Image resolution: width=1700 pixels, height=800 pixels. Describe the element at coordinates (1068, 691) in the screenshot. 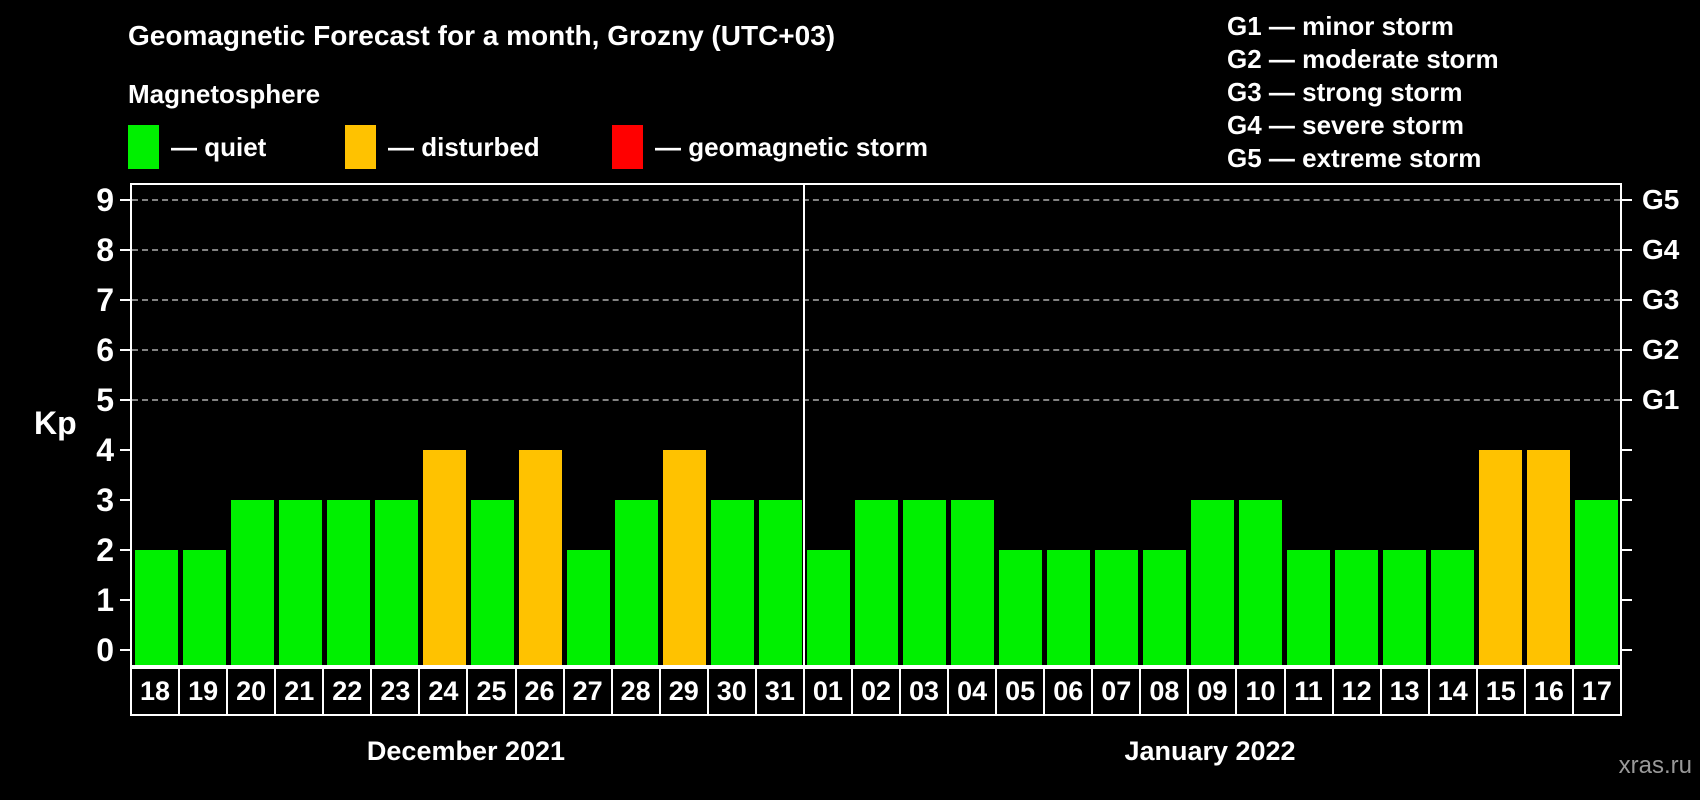

I see `day-label-06: 06` at that location.